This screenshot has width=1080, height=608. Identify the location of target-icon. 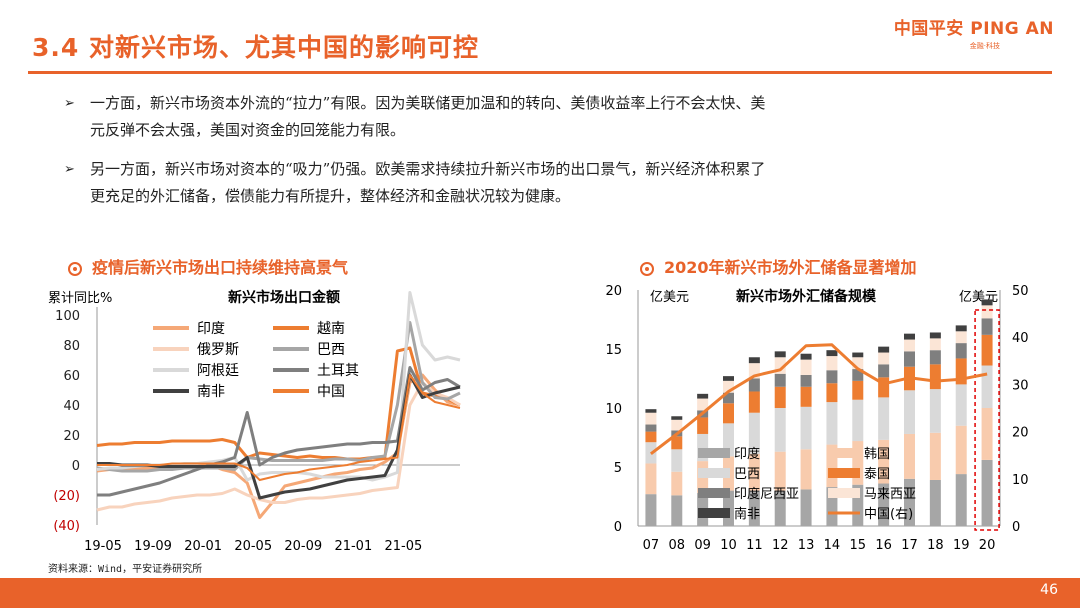
(647, 269).